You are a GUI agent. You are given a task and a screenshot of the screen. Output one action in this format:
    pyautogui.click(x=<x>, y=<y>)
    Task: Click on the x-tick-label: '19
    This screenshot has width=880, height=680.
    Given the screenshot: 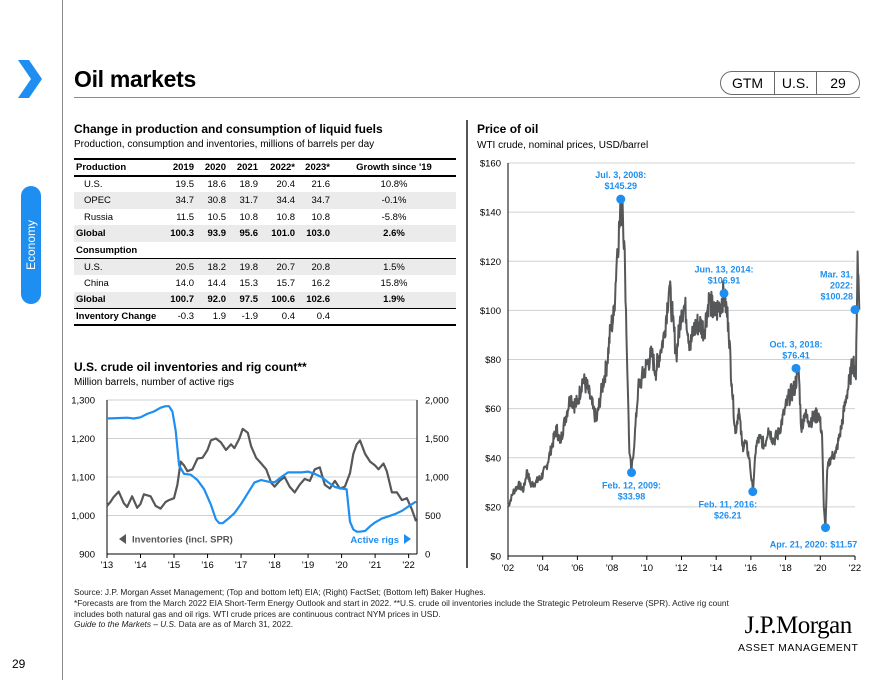 What is the action you would take?
    pyautogui.click(x=308, y=565)
    